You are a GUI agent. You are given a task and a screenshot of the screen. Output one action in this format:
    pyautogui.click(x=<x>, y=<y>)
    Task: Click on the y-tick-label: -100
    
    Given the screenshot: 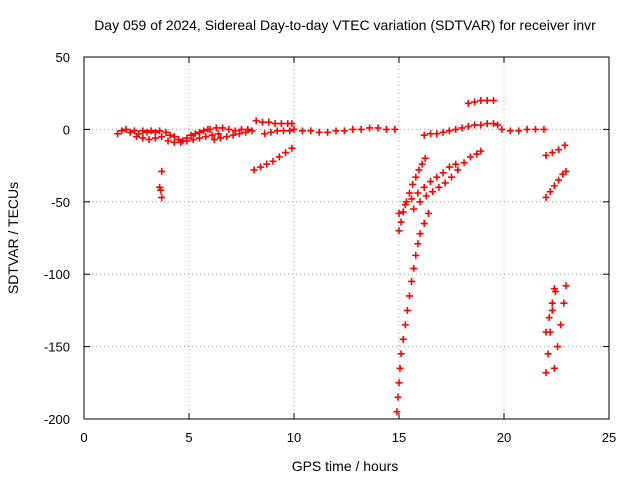 What is the action you would take?
    pyautogui.click(x=57, y=274)
    